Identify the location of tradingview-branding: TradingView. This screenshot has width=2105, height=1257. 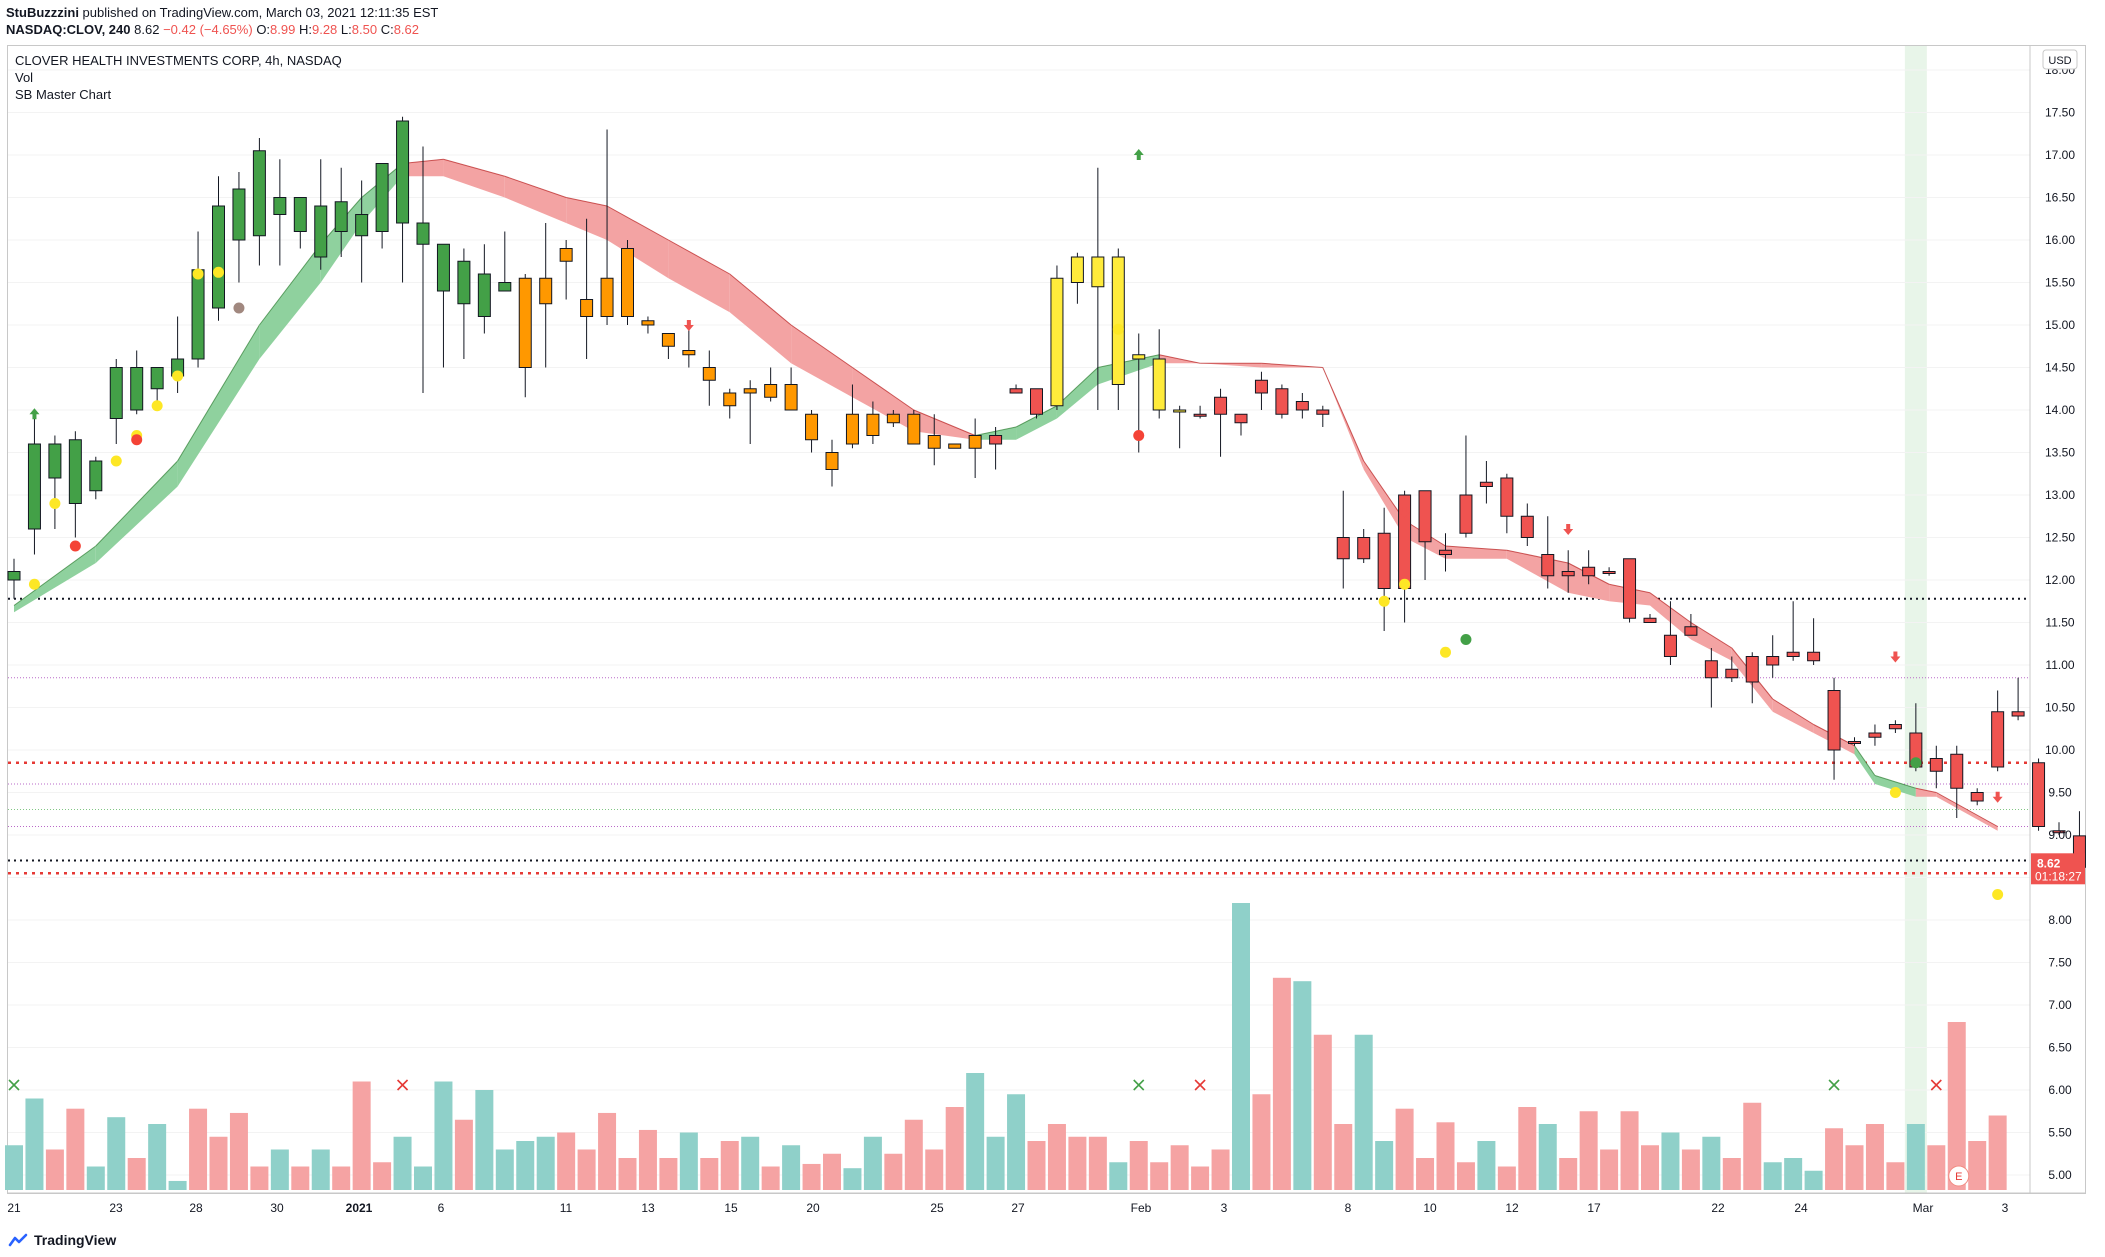
(62, 1240).